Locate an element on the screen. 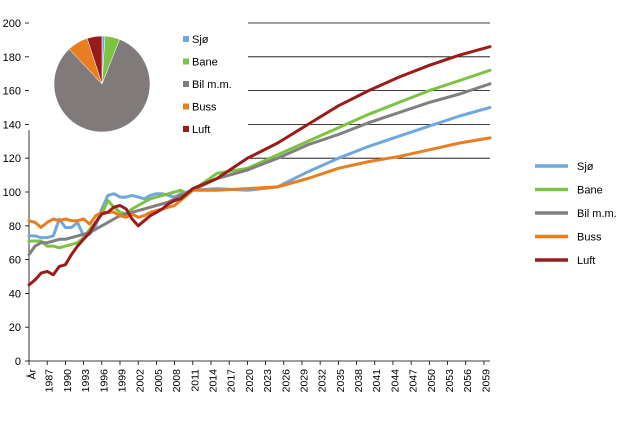 The height and width of the screenshot is (448, 620). y-tick-label: 60 is located at coordinates (15, 261).